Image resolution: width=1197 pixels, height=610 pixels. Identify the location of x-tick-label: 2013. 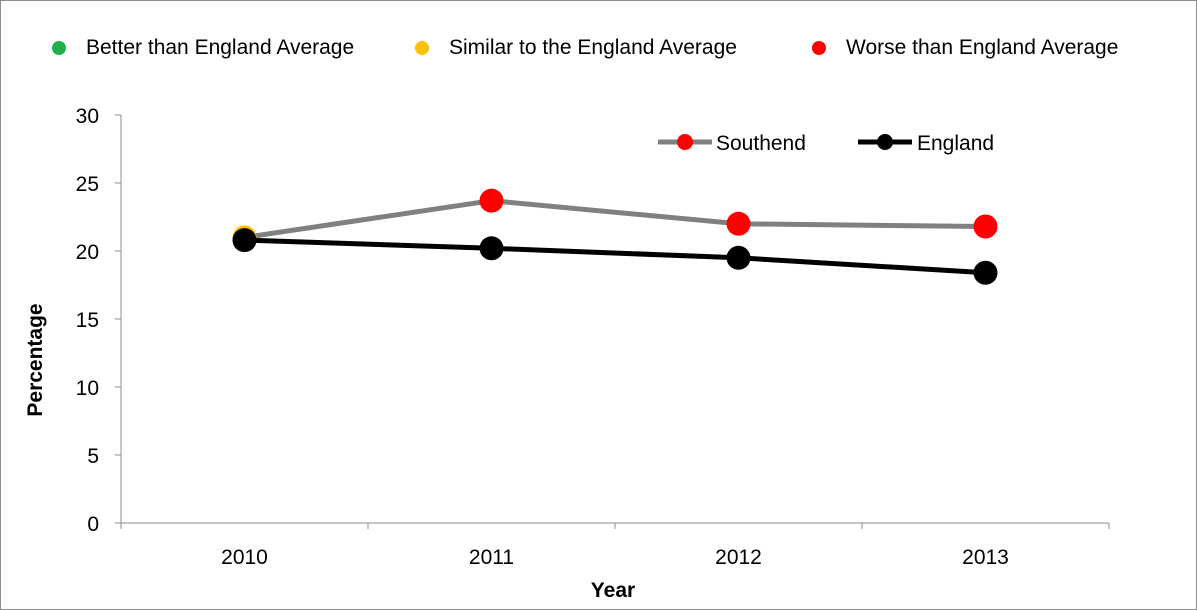
(985, 557).